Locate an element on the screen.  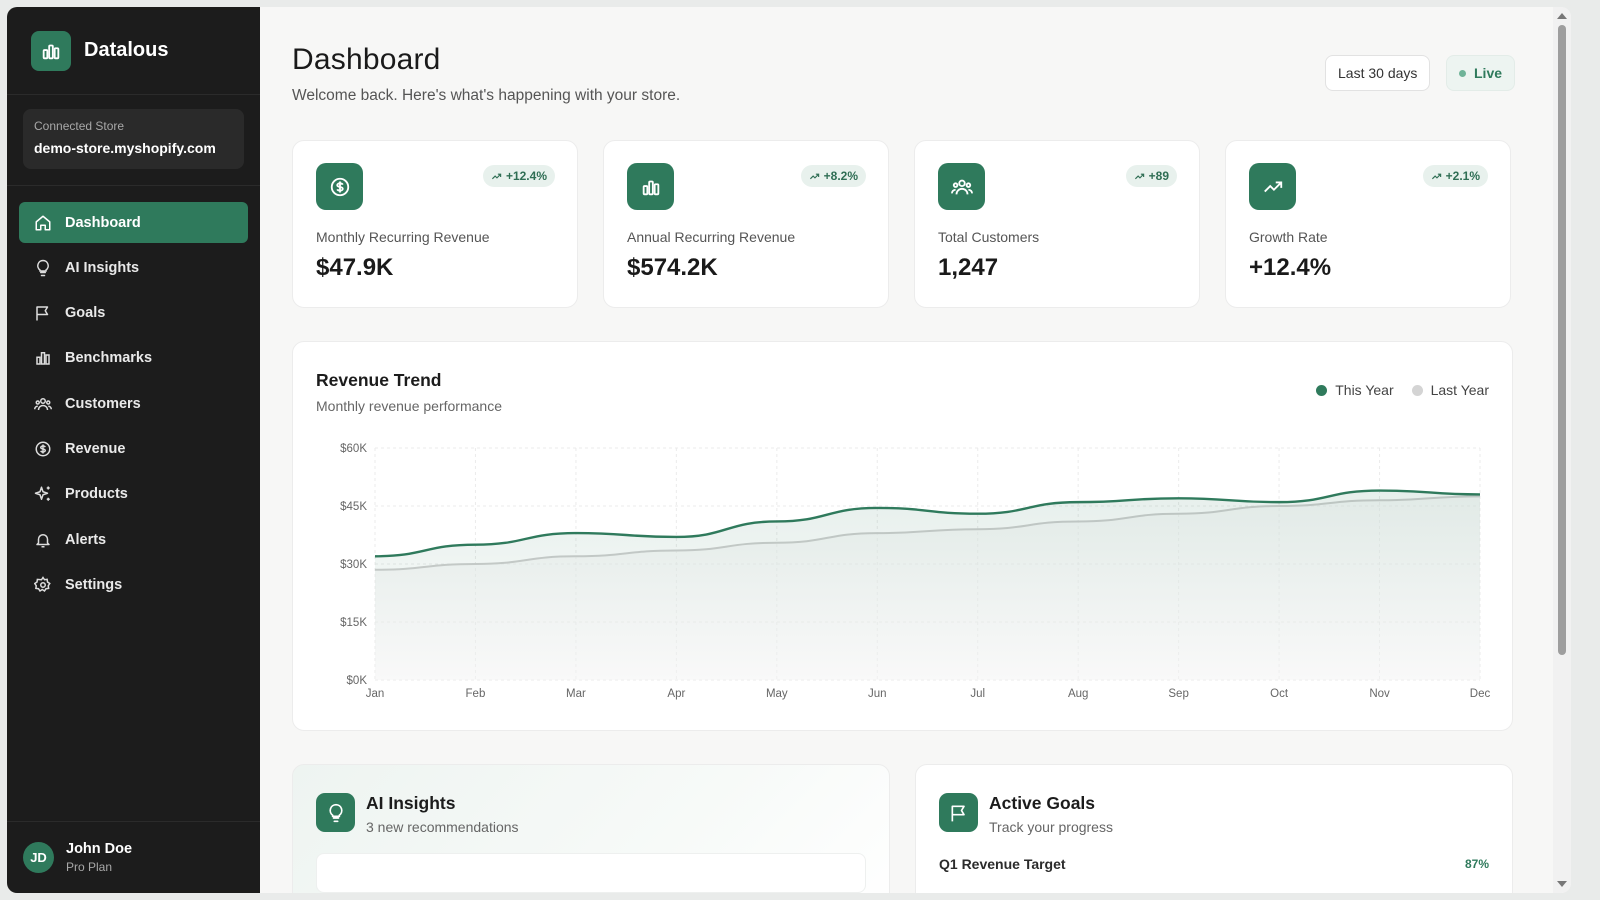
y-tick-label: $30K is located at coordinates (353, 565).